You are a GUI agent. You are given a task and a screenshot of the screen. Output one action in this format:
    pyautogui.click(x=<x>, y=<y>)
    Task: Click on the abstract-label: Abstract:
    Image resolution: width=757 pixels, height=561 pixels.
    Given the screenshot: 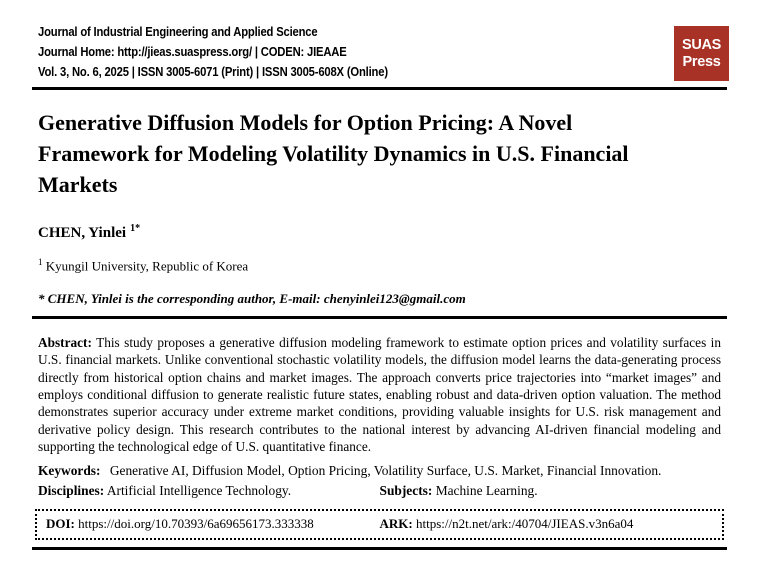 What is the action you would take?
    pyautogui.click(x=65, y=342)
    